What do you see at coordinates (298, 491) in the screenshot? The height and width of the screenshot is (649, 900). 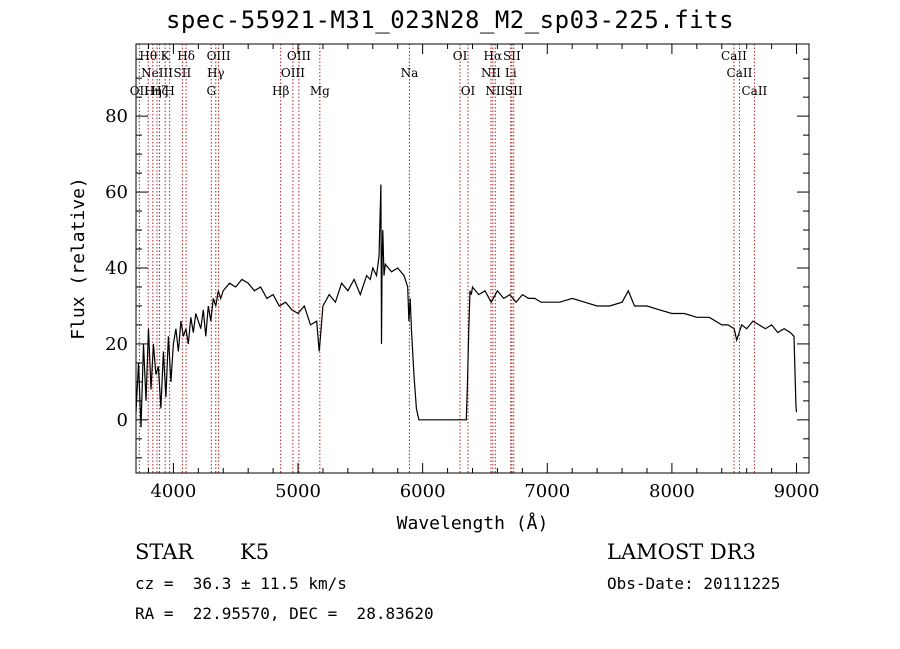 I see `x-tick-label: 5000` at bounding box center [298, 491].